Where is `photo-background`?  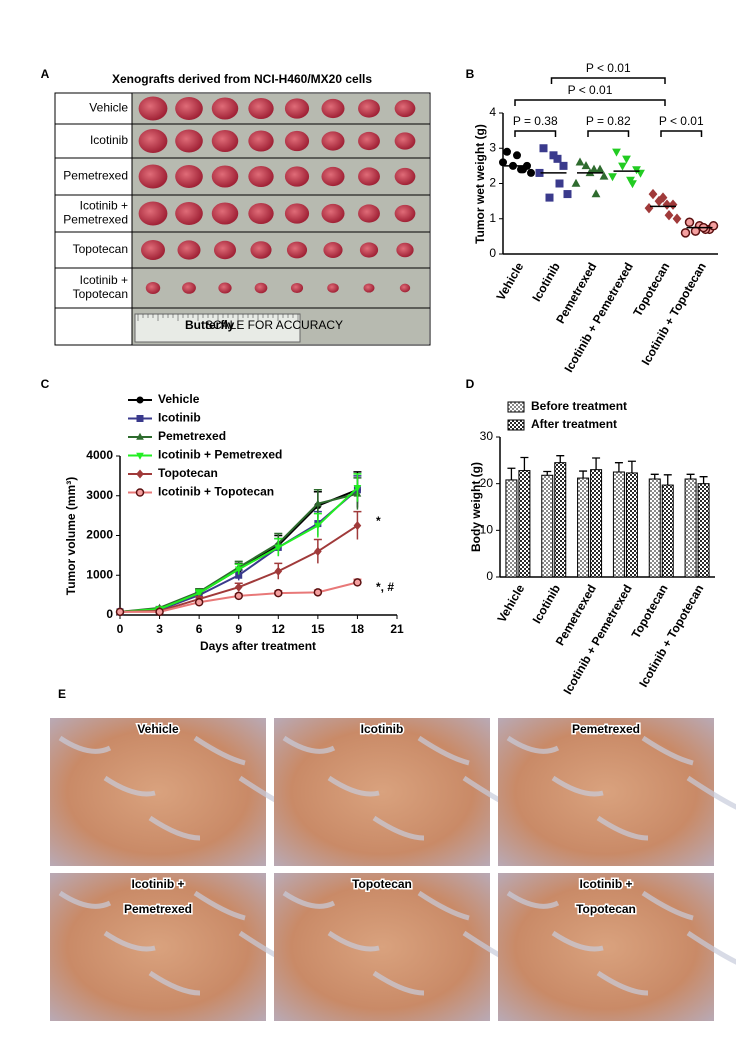 photo-background is located at coordinates (280, 219).